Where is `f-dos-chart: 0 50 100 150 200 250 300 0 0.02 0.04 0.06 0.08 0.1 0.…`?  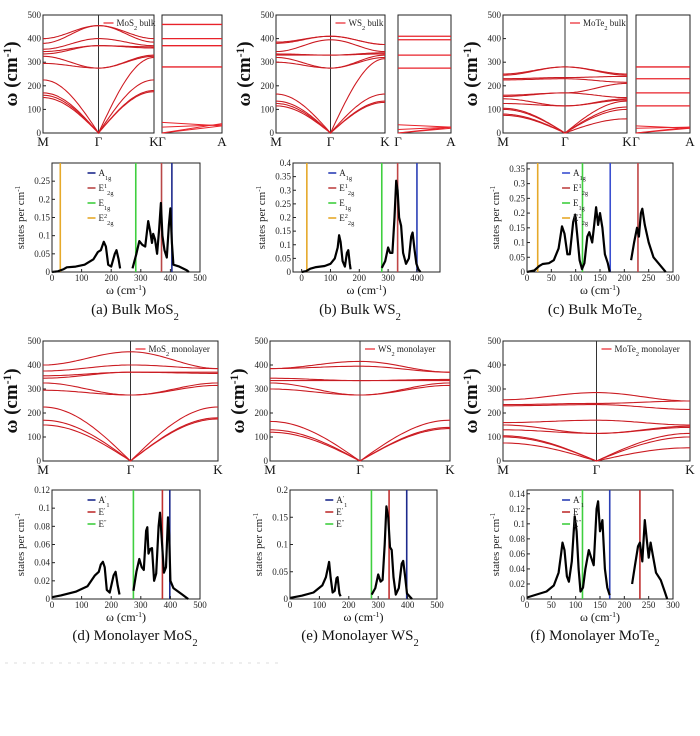 f-dos-chart: 0 50 100 150 200 250 300 0 0.02 0.04 0.06 0.08 0.1 0.… is located at coordinates (584, 556).